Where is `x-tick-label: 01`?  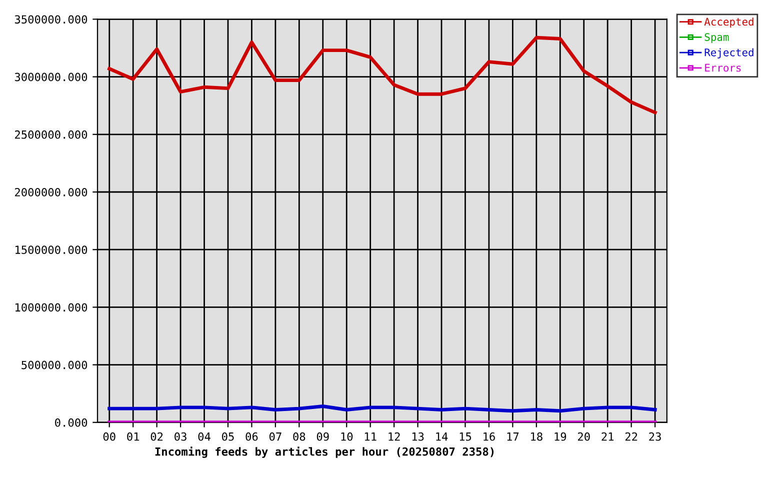
x-tick-label: 01 is located at coordinates (133, 436).